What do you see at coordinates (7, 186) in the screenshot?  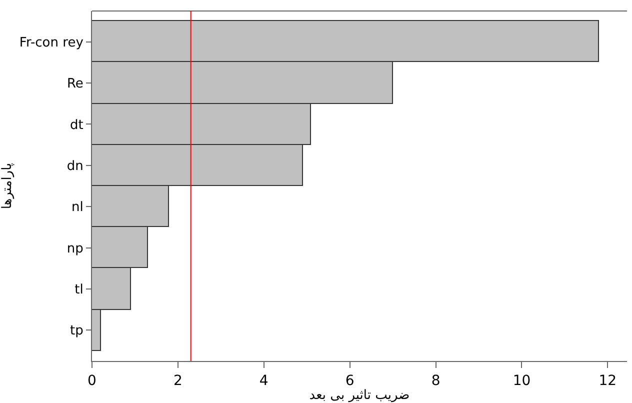 I see `y-axis-title: پارامترها` at bounding box center [7, 186].